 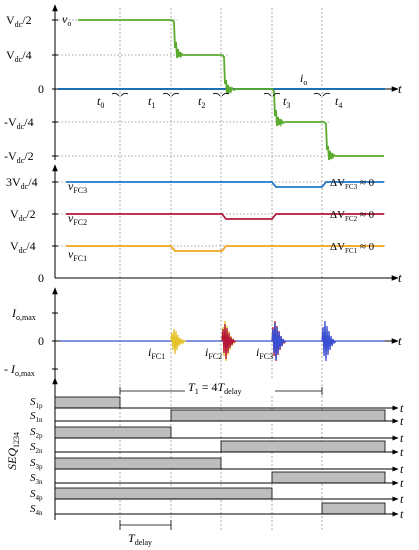 What do you see at coordinates (55, 341) in the screenshot?
I see `current-y-ticks` at bounding box center [55, 341].